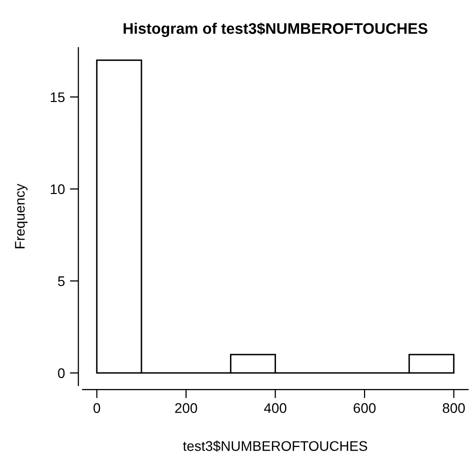 The width and height of the screenshot is (469, 454). Describe the element at coordinates (61, 281) in the screenshot. I see `y-tick-label: 5` at that location.